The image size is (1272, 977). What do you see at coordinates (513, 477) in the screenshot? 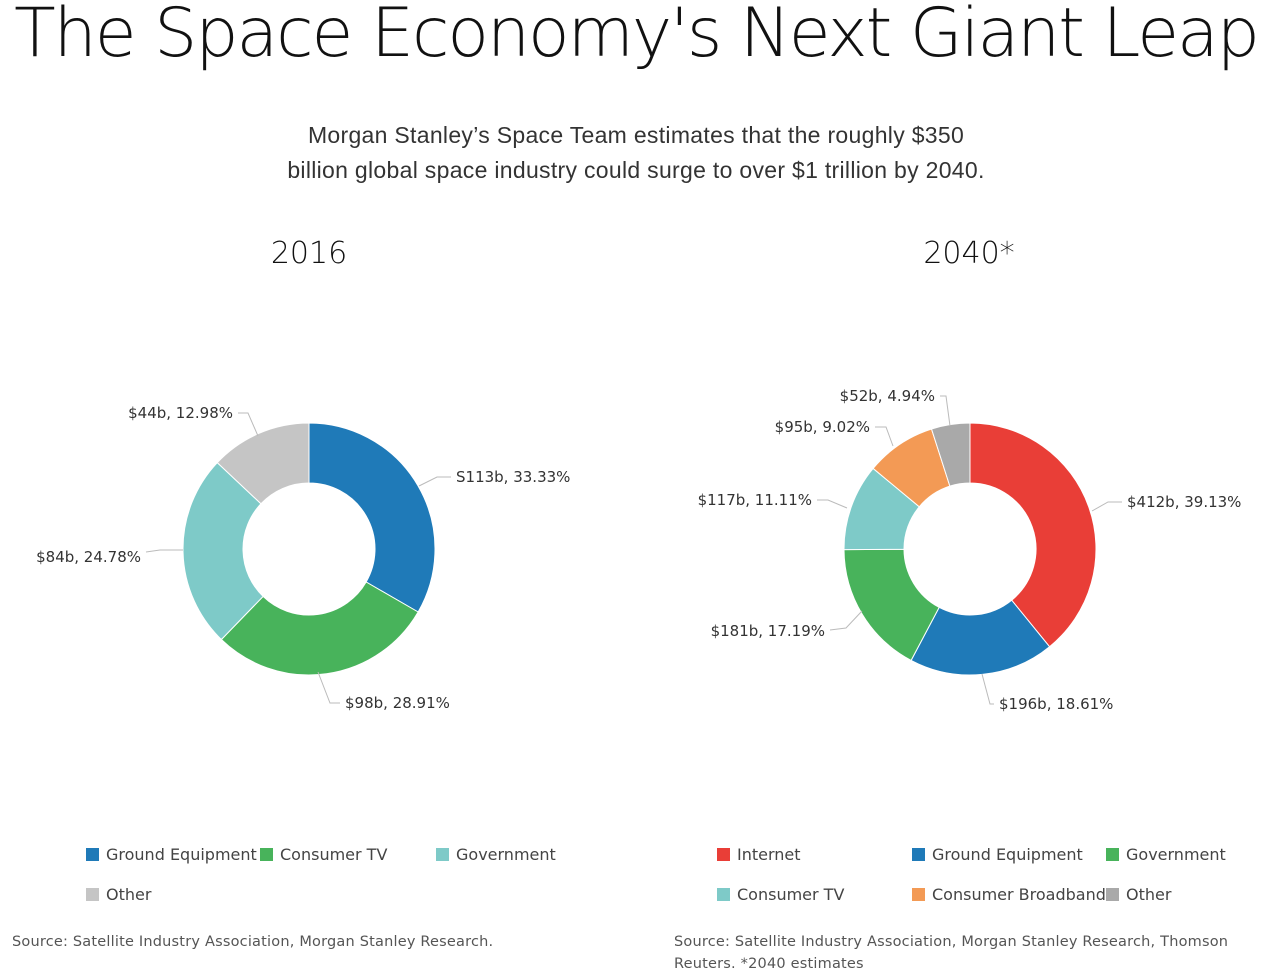
I see `data-label-ground-equipment: S113b, 33.33%` at bounding box center [513, 477].